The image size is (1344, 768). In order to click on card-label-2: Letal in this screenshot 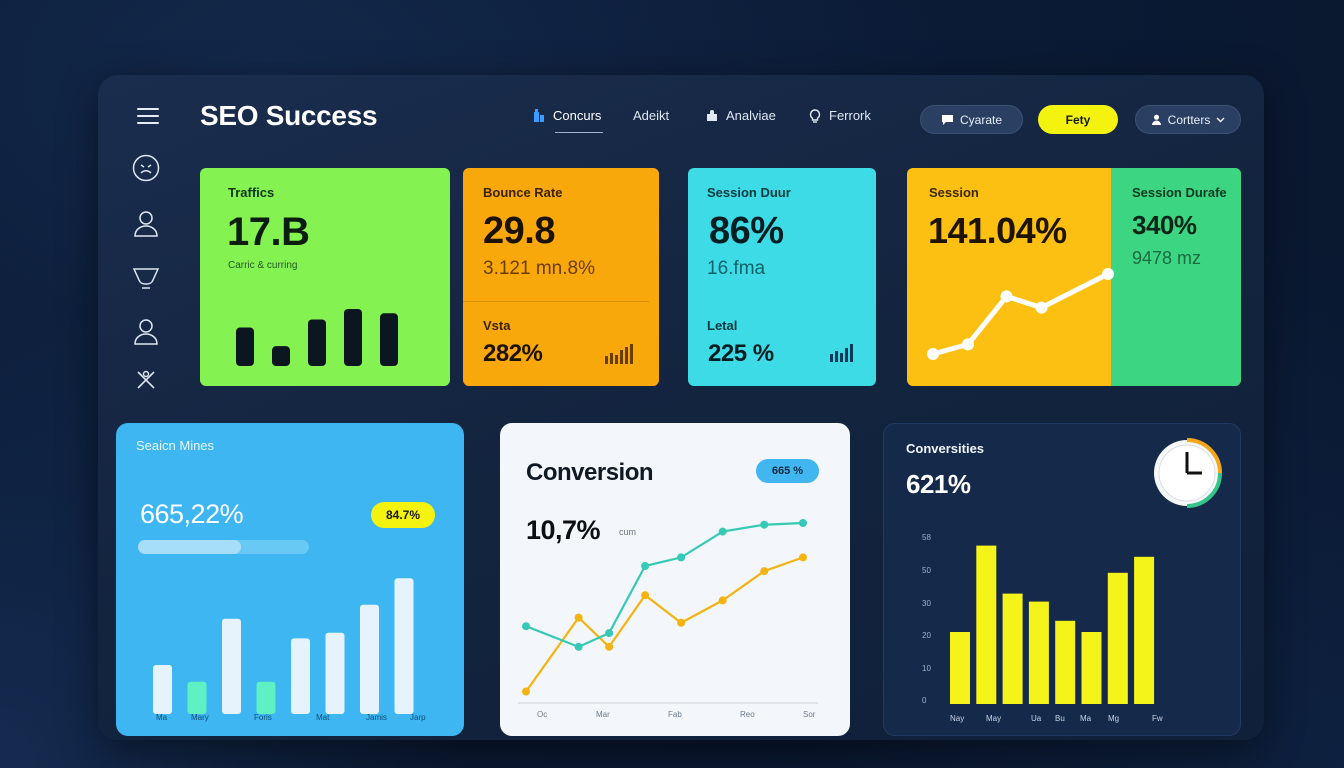, I will do `click(722, 325)`.